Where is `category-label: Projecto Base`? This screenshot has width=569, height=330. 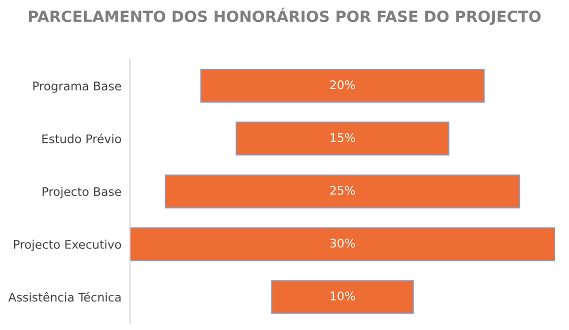 category-label: Projecto Base is located at coordinates (82, 192).